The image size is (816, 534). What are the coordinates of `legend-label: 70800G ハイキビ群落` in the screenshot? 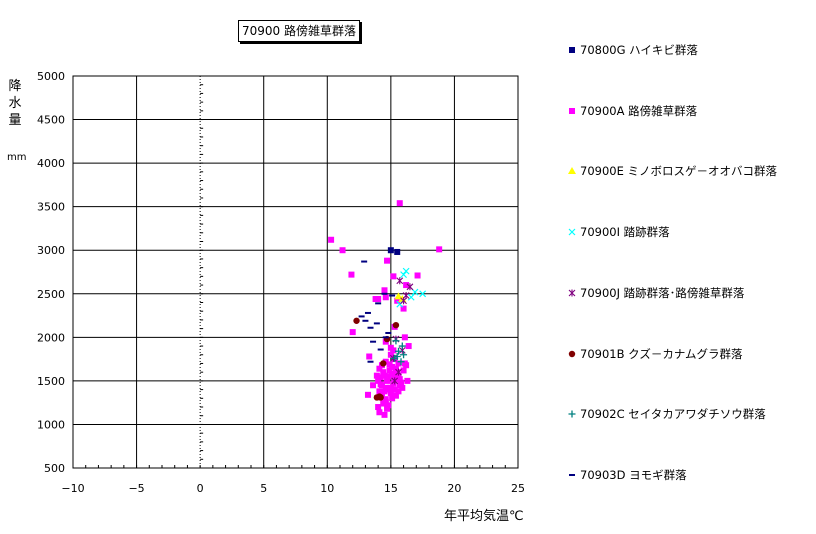 It's located at (639, 50).